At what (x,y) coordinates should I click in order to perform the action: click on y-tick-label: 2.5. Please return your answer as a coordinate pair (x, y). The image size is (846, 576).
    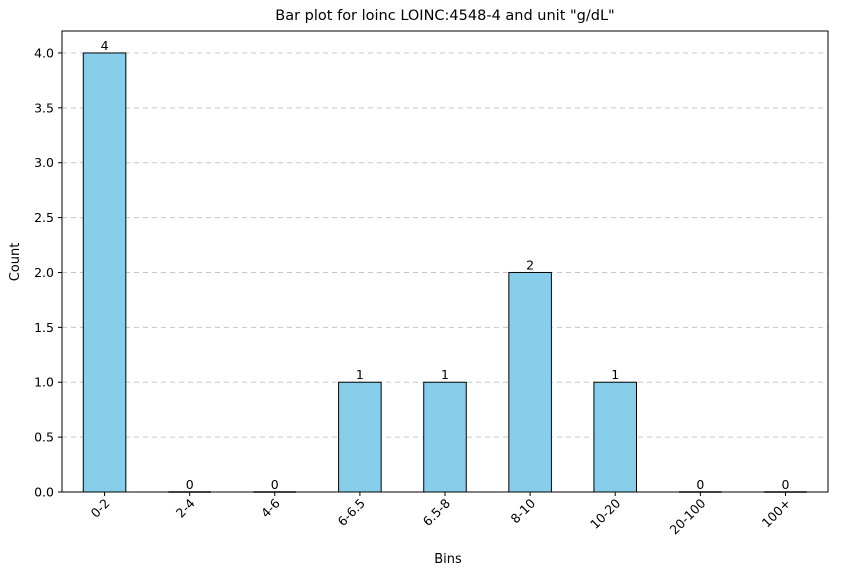
    Looking at the image, I should click on (44, 217).